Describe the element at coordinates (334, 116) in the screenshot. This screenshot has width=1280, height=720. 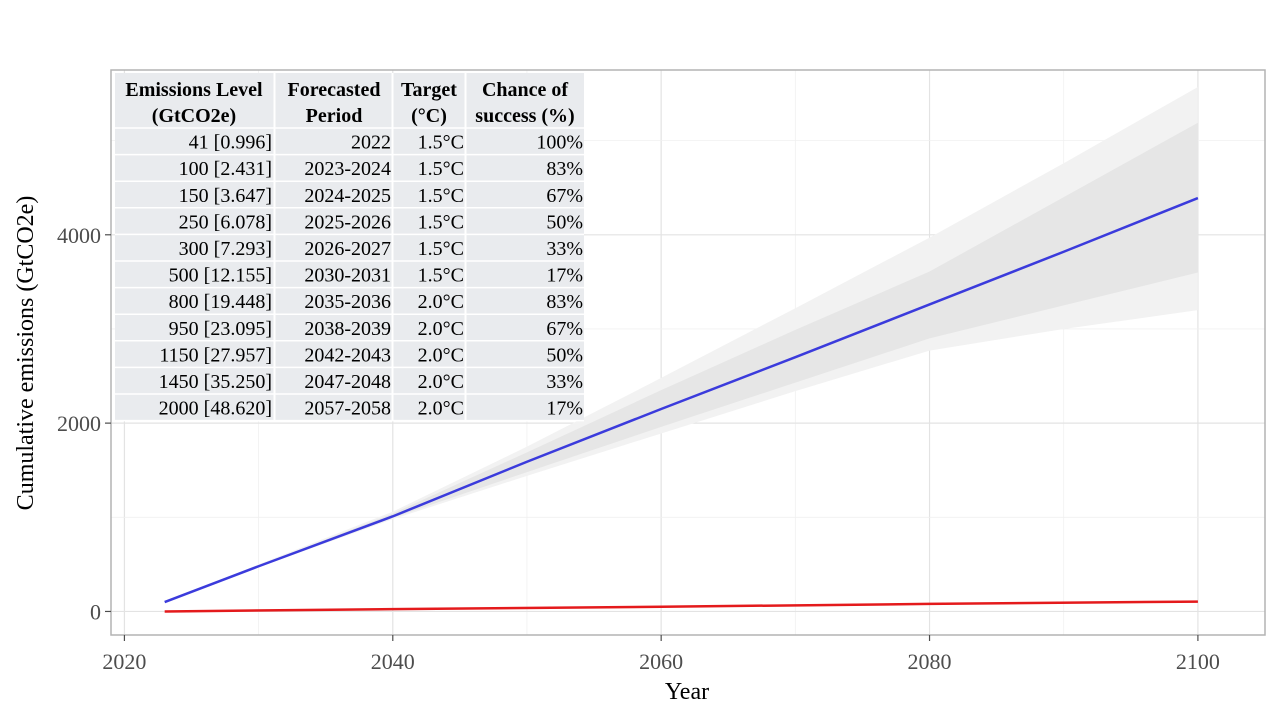
I see `table-header-line2: Period` at that location.